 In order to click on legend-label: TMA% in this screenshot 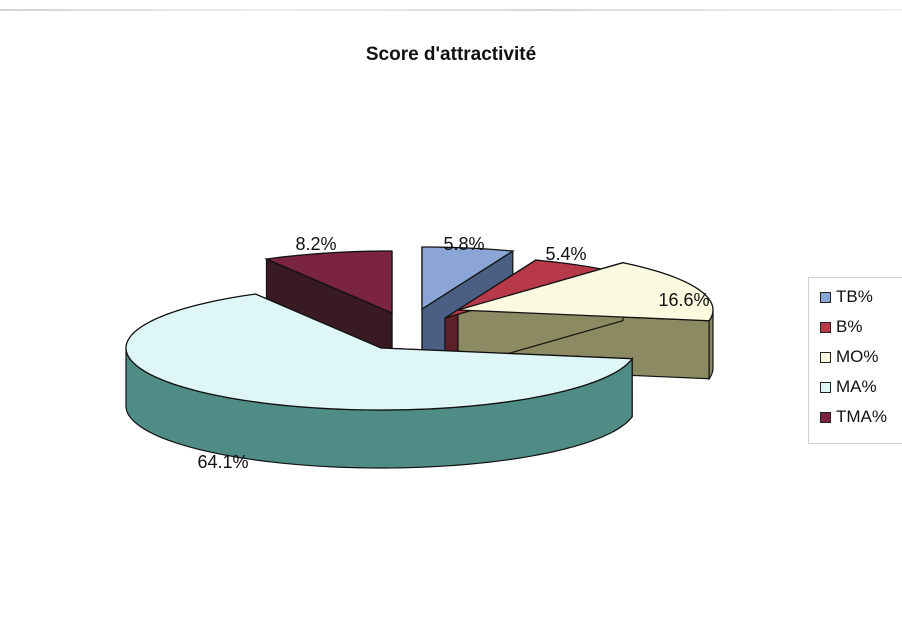, I will do `click(861, 416)`.